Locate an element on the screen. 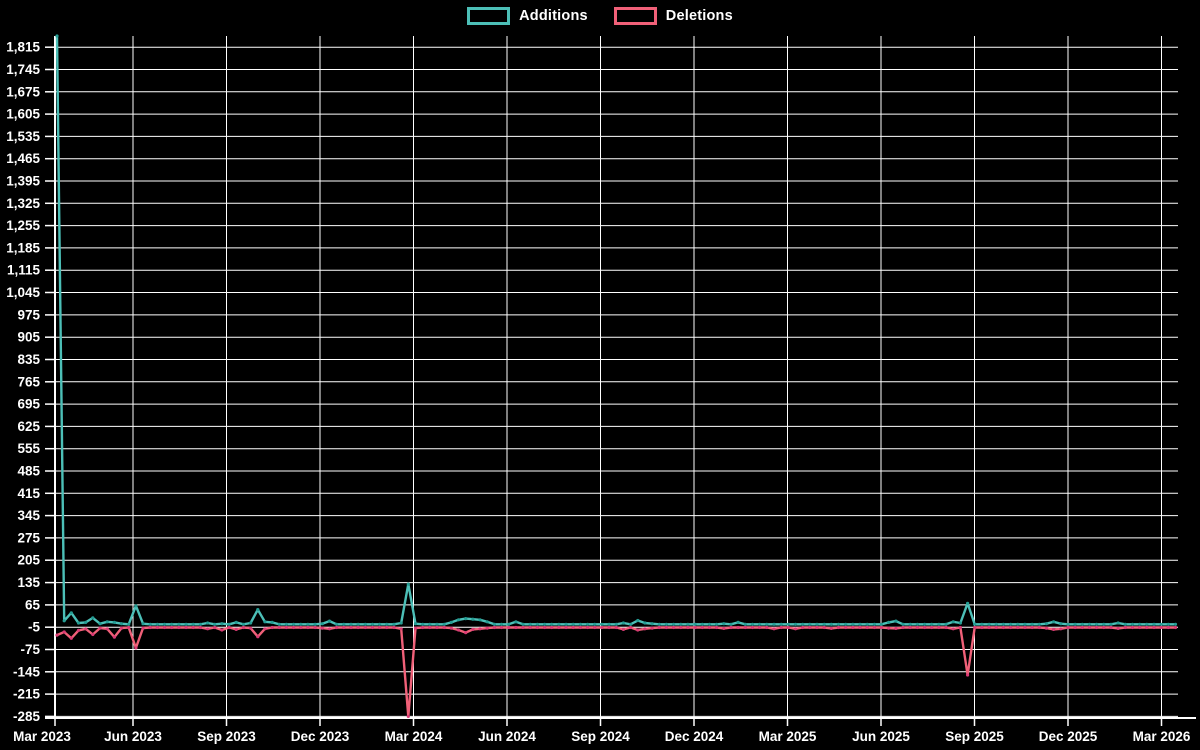 Image resolution: width=1200 pixels, height=750 pixels. svg-text: Sep 2023 is located at coordinates (226, 736).